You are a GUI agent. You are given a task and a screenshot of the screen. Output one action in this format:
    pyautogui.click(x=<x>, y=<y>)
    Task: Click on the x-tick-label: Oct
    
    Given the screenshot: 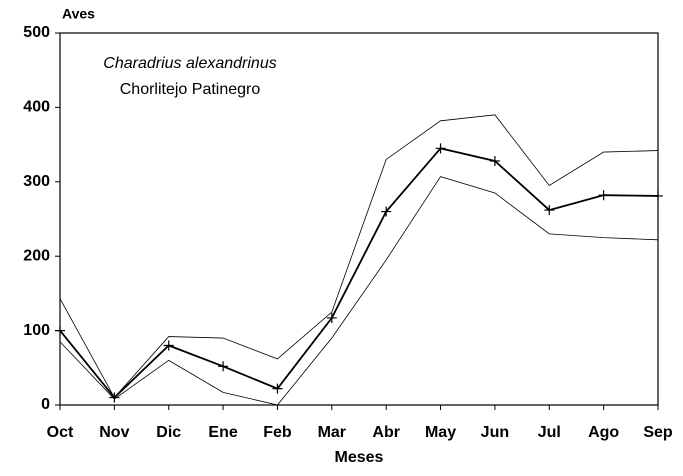 What is the action you would take?
    pyautogui.click(x=60, y=432)
    